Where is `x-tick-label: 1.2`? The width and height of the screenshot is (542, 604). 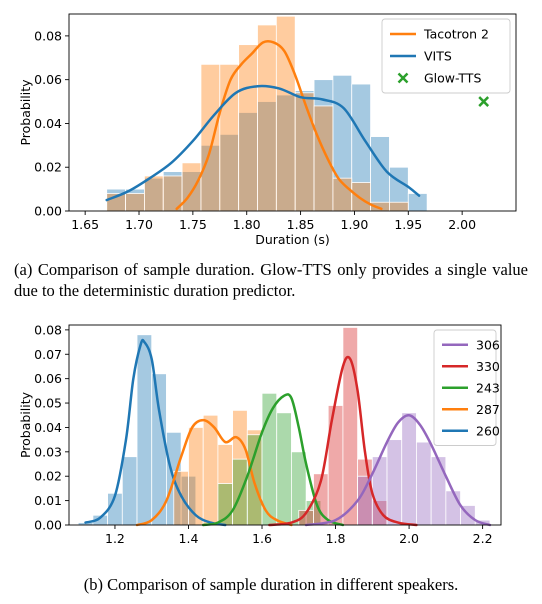 x-tick-label: 1.2 is located at coordinates (115, 538).